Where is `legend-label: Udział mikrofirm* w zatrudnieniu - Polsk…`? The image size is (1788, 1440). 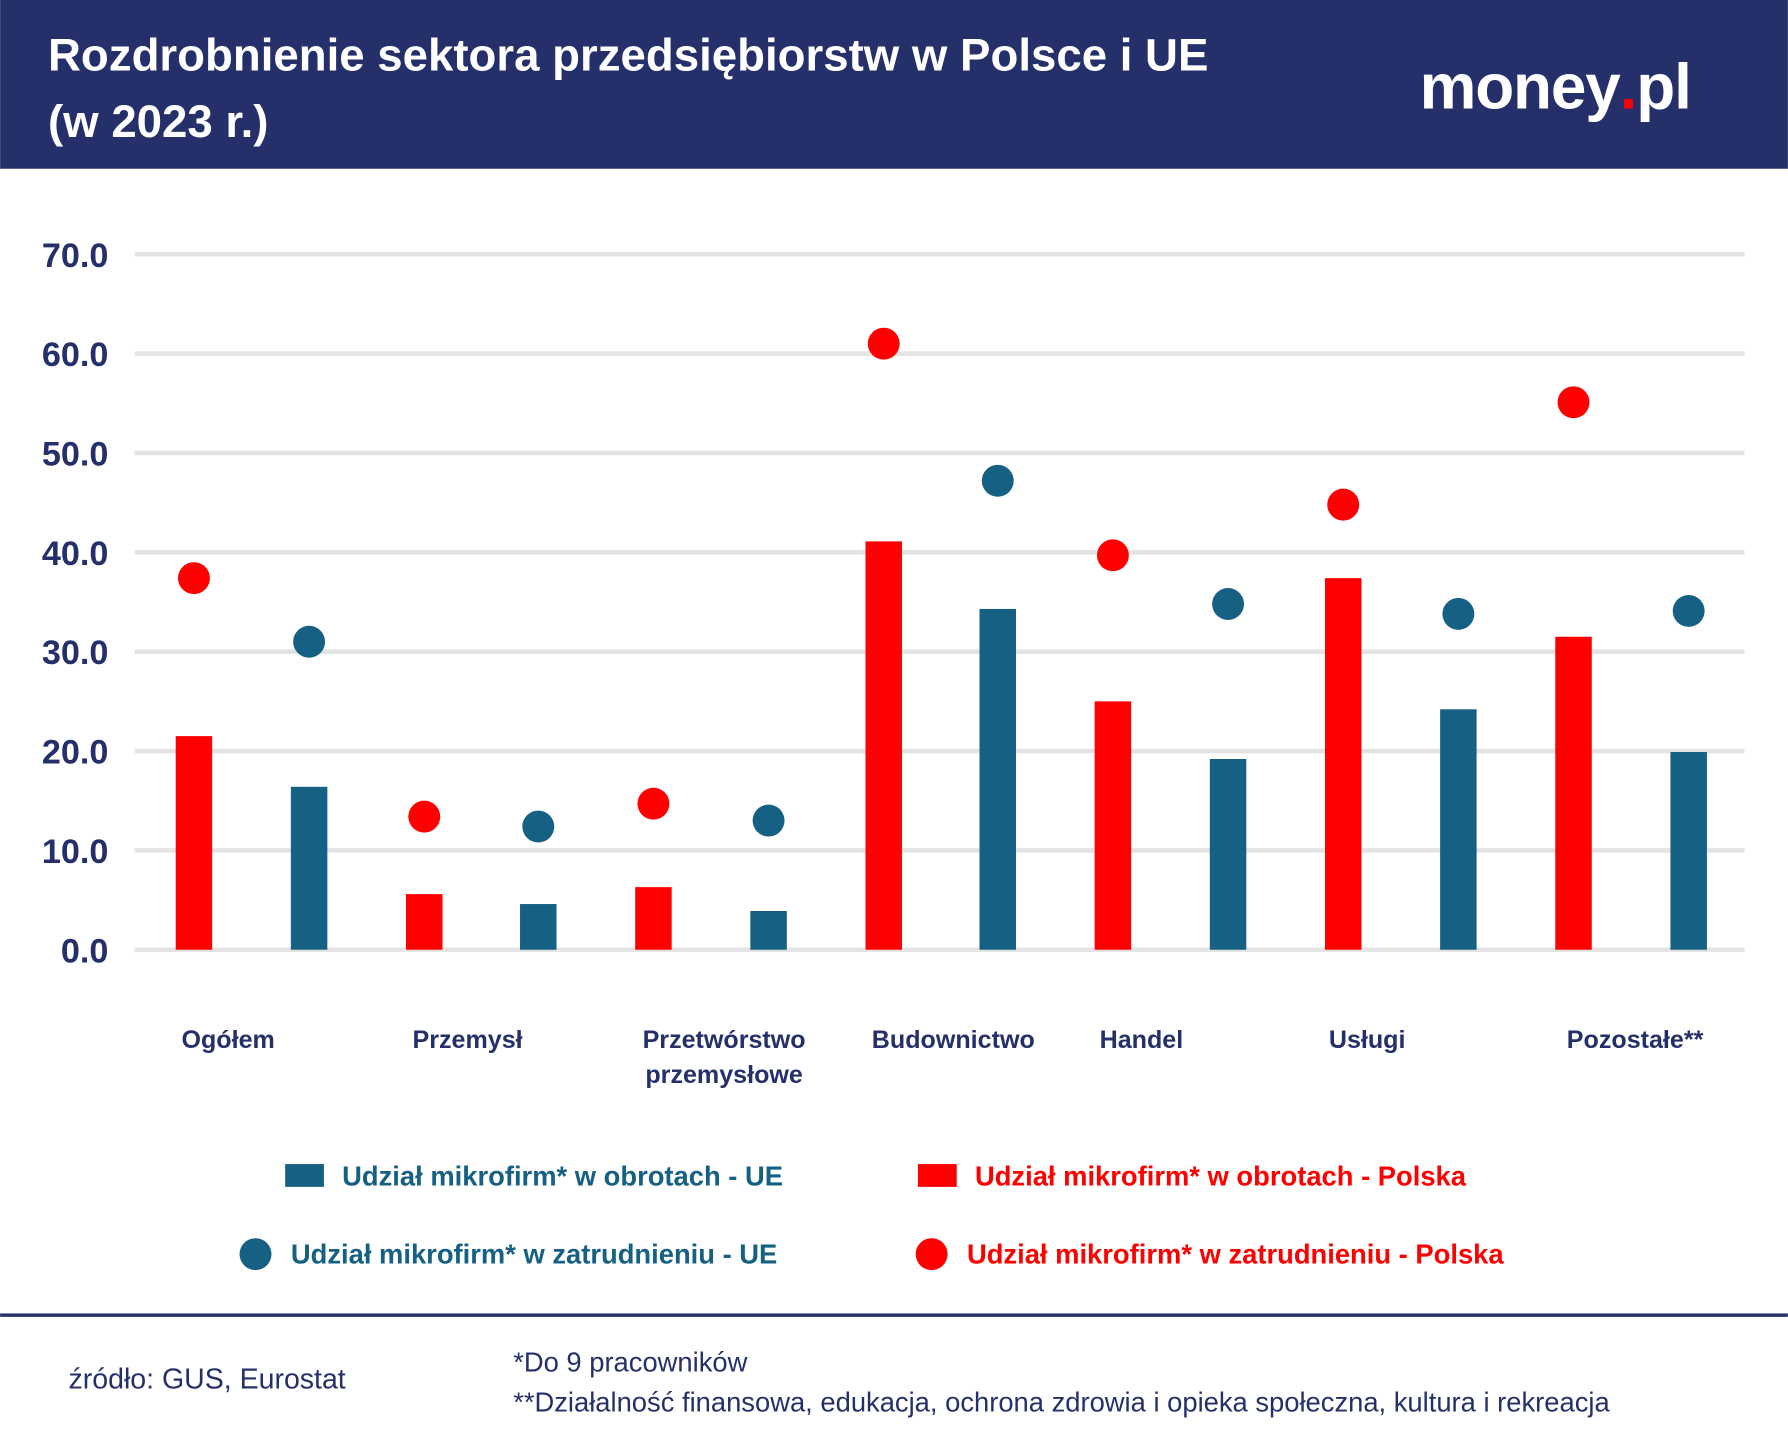
legend-label: Udział mikrofirm* w zatrudnieniu - Polsk… is located at coordinates (1235, 1253).